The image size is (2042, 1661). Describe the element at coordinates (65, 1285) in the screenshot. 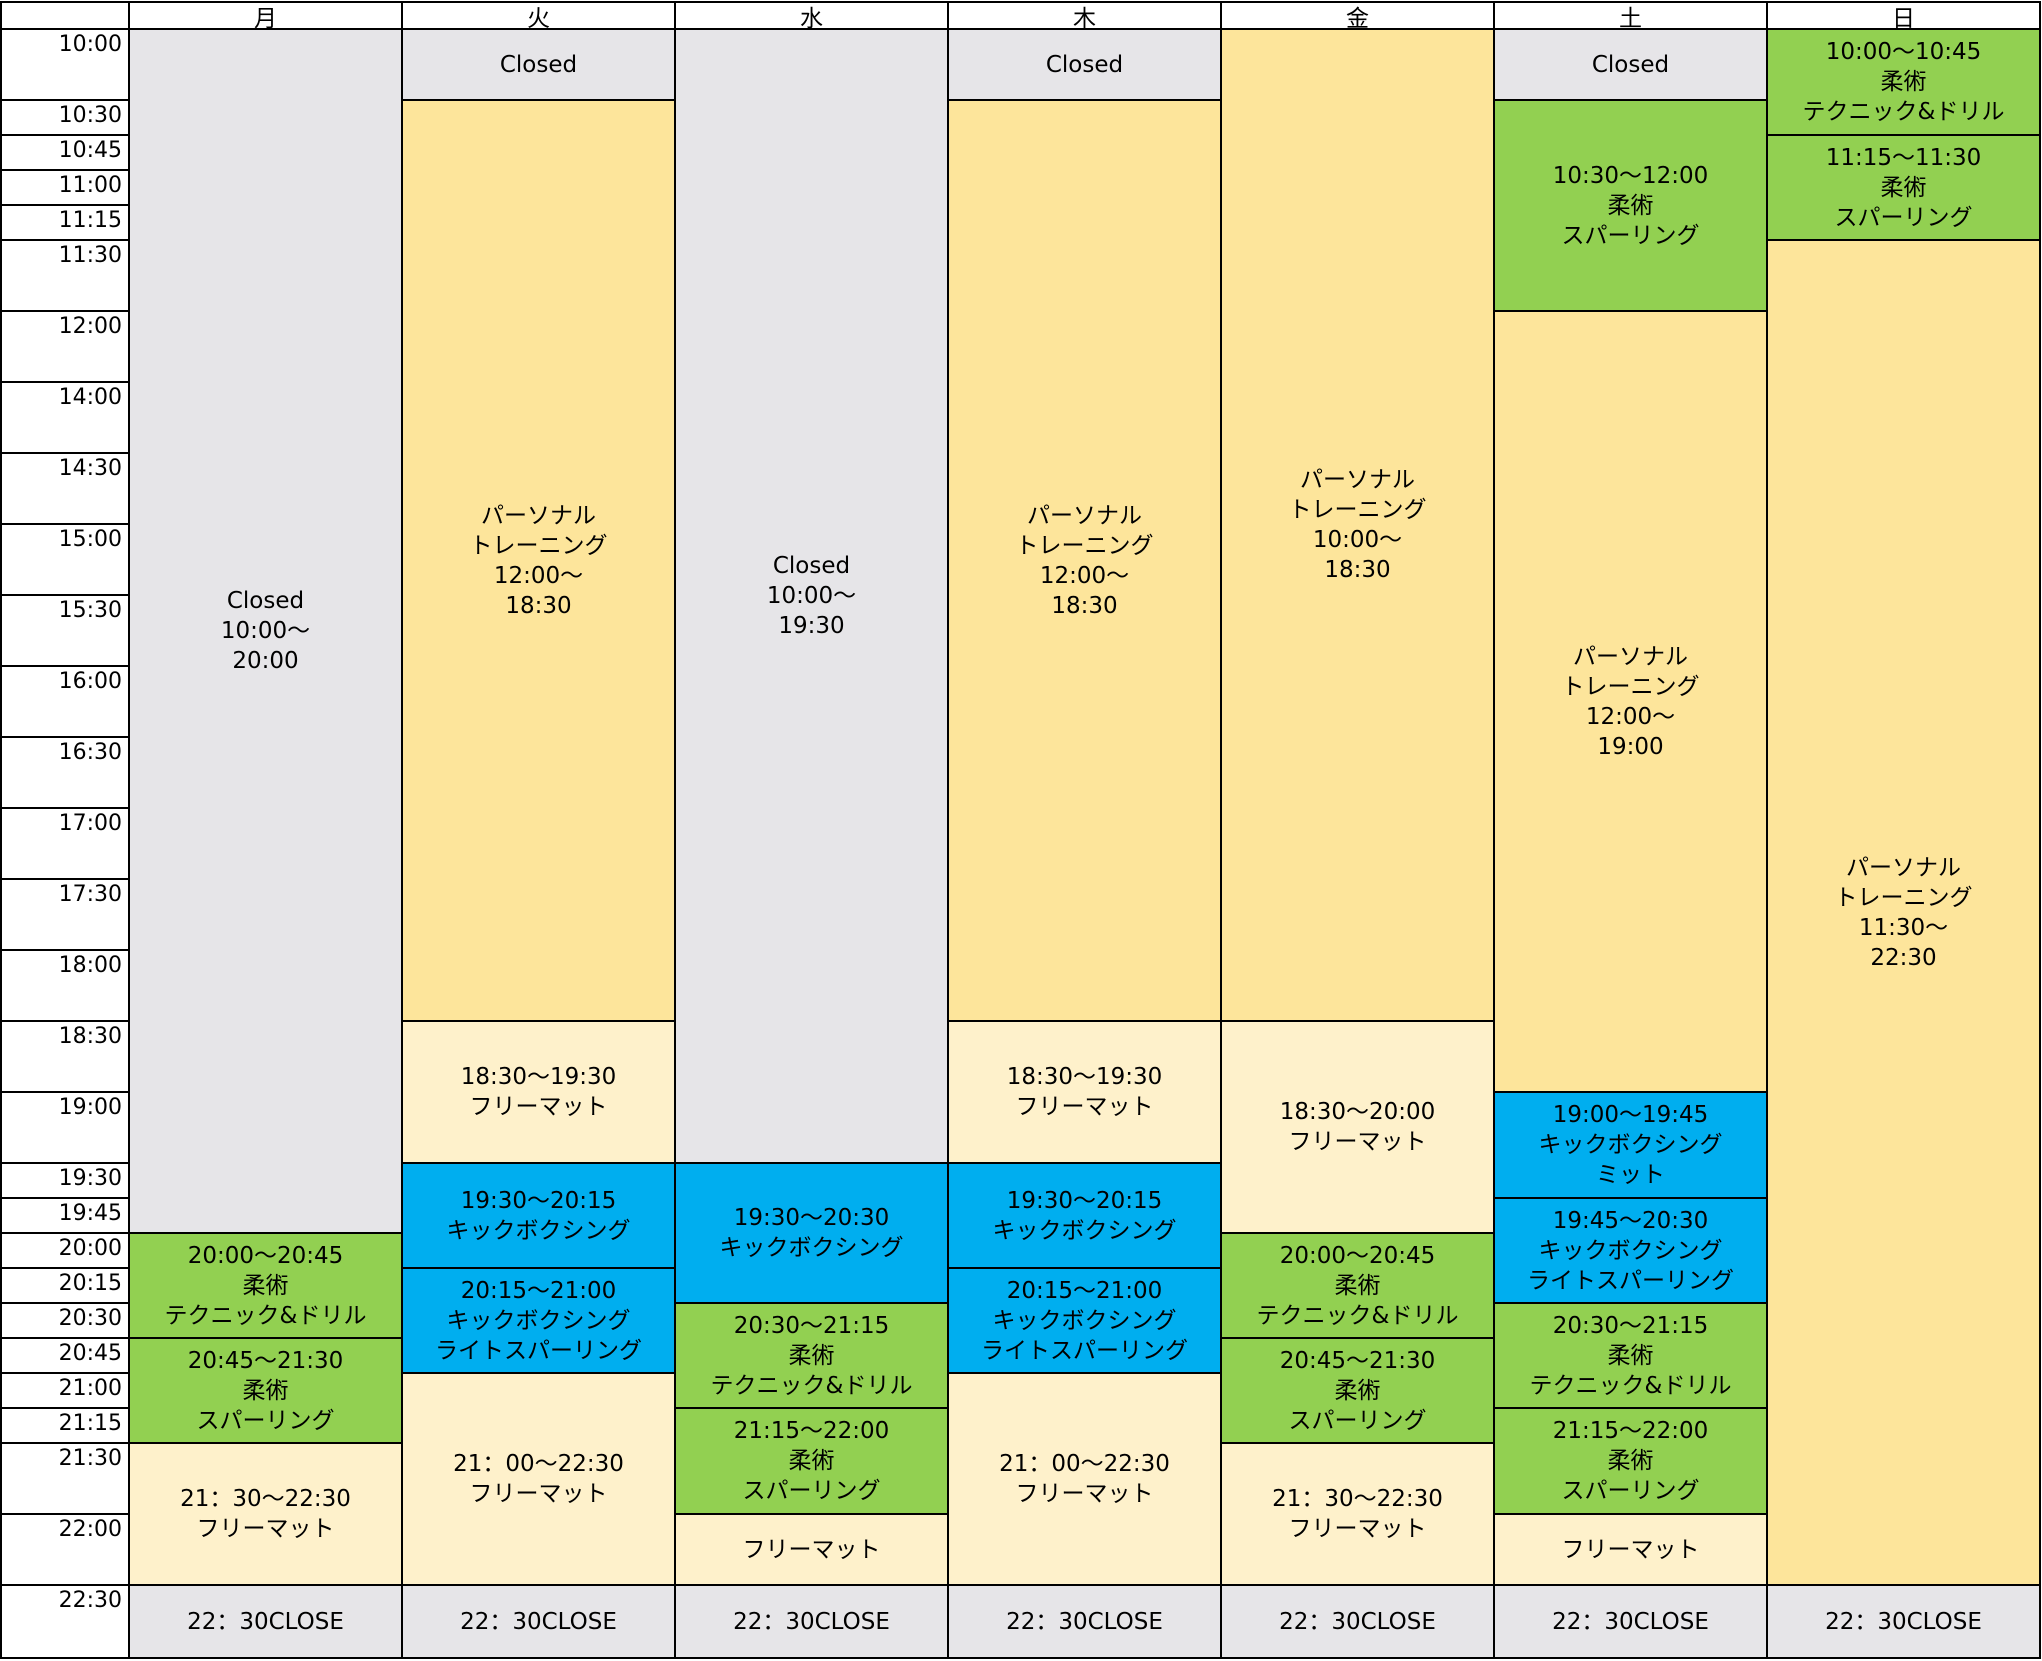

I see `time-label: 20:15` at that location.